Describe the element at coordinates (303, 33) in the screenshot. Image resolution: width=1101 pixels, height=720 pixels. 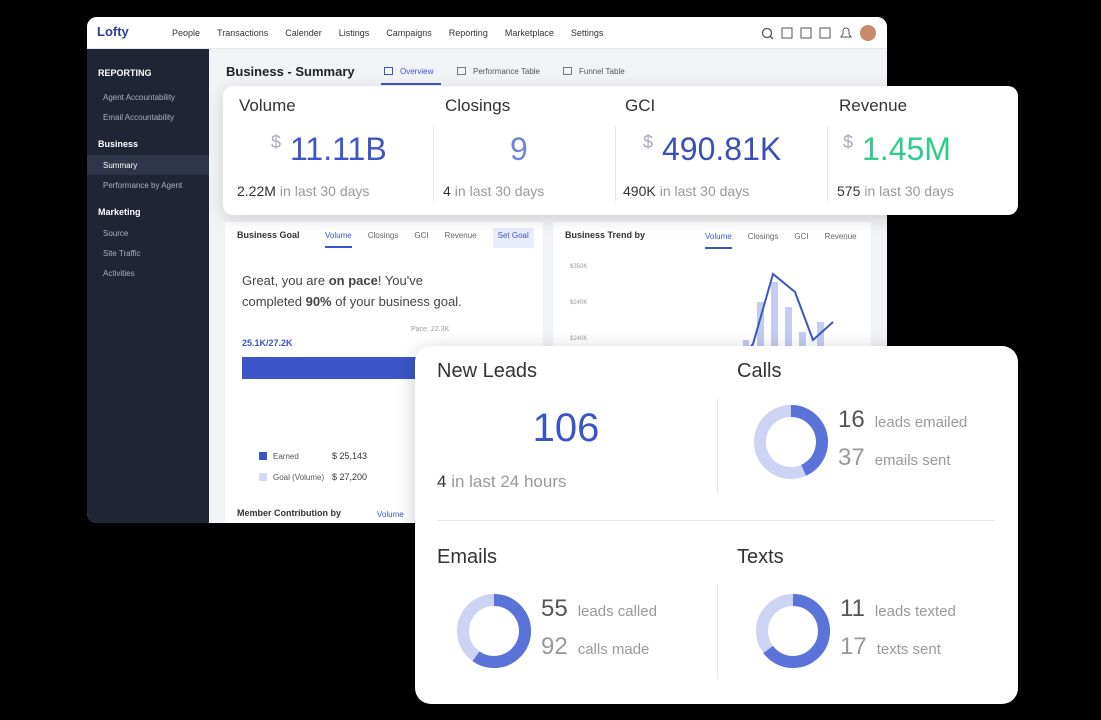
I see `nav-item: Calender` at that location.